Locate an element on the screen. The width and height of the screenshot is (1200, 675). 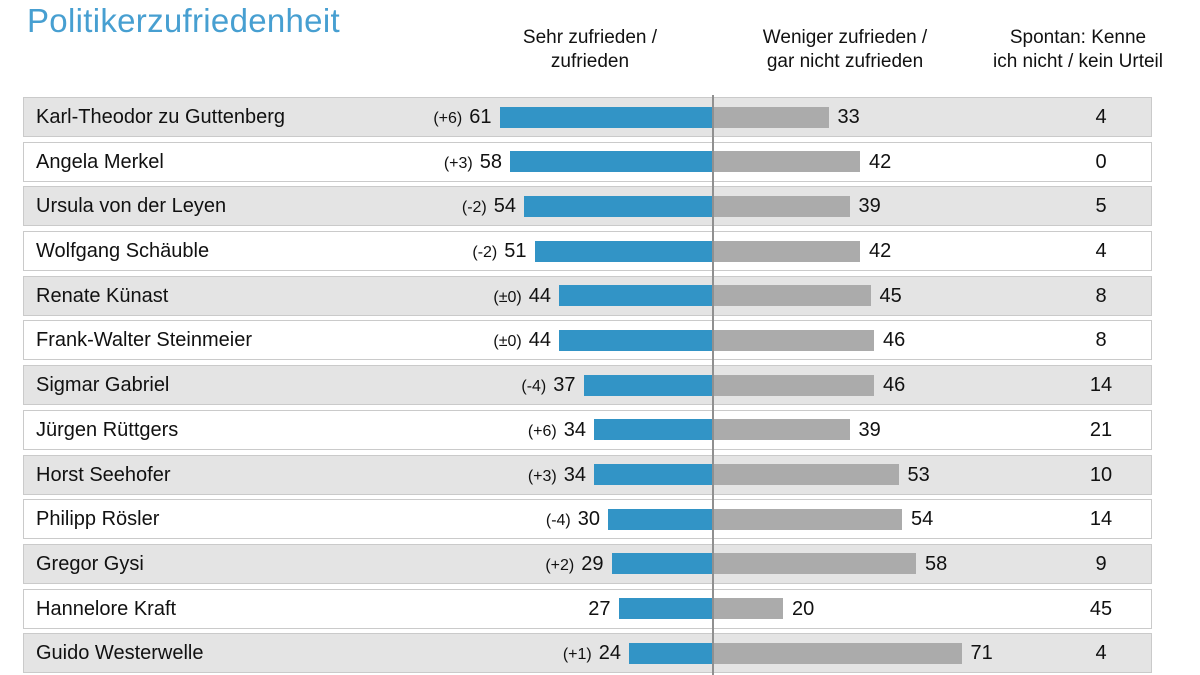
no-opinion-value: 0 is located at coordinates (1101, 161).